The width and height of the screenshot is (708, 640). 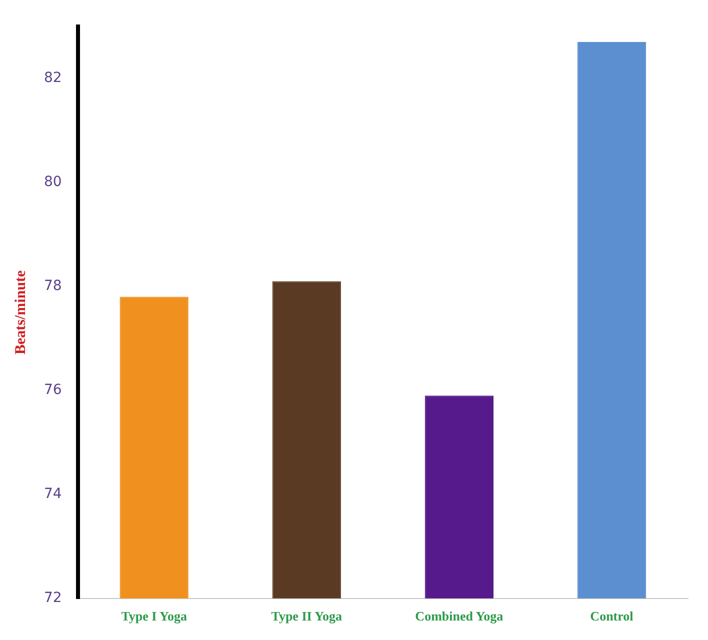 I want to click on x-tick-label: Type II Yoga, so click(x=307, y=616).